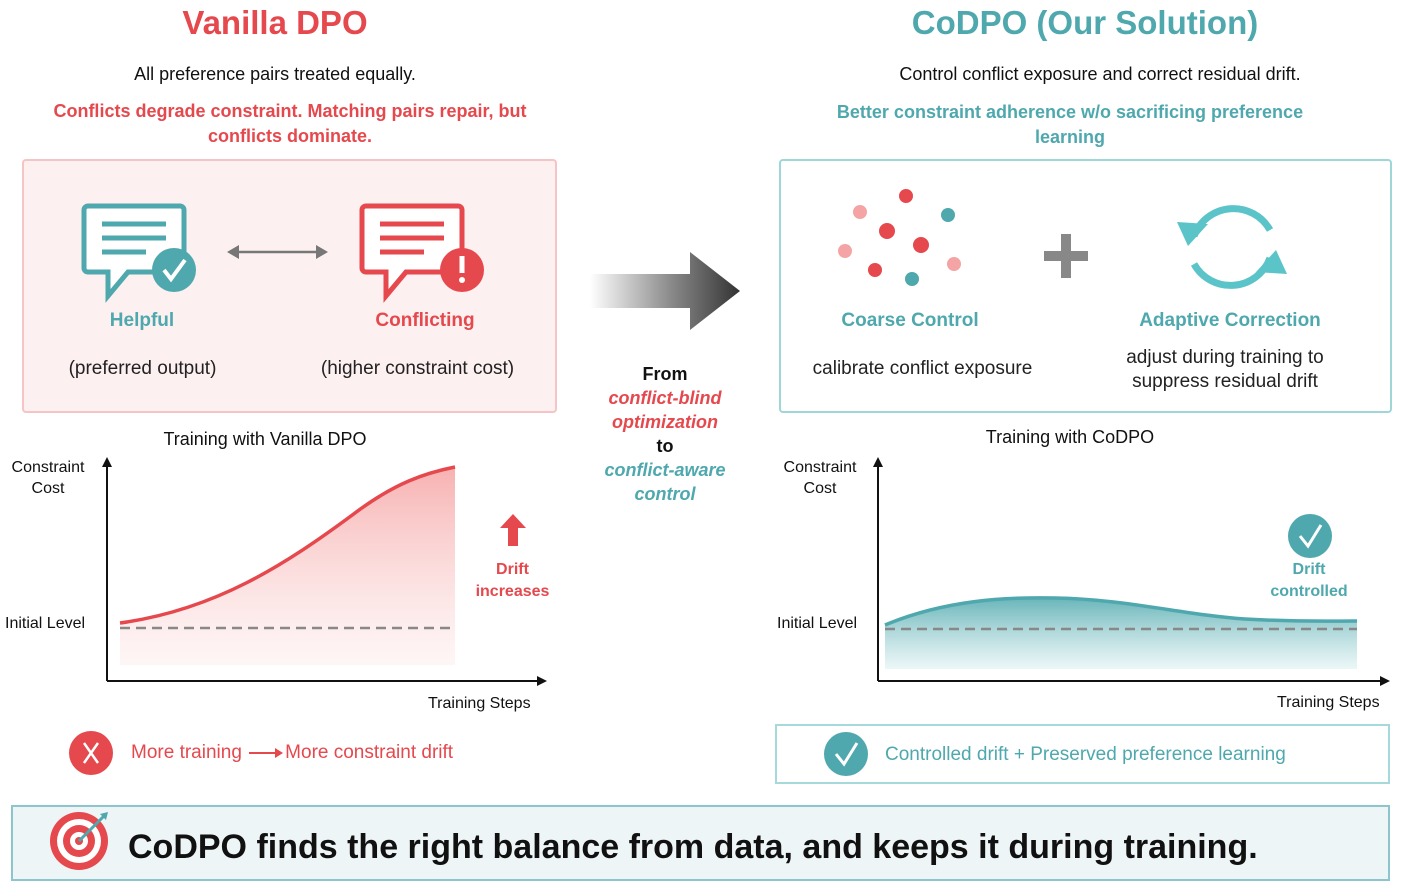 This screenshot has width=1402, height=896. Describe the element at coordinates (290, 136) in the screenshot. I see `vanilla-warning-line-2: conflicts dominate.` at that location.